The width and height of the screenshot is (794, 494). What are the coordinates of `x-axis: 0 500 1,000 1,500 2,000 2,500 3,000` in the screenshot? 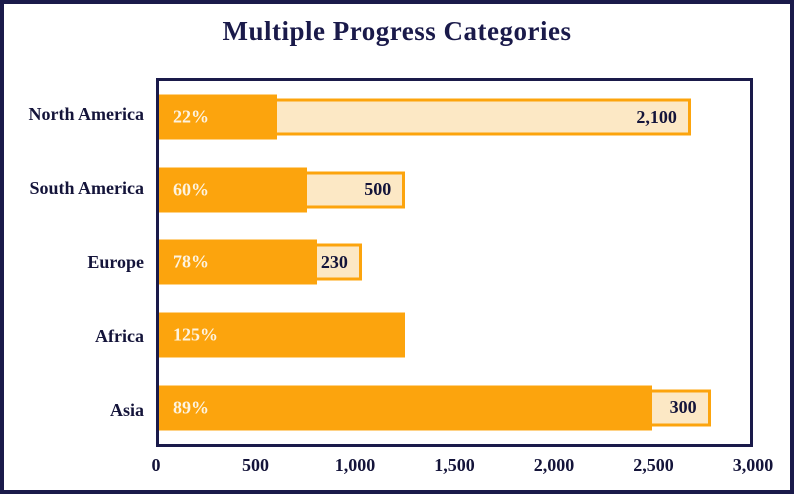 It's located at (463, 467).